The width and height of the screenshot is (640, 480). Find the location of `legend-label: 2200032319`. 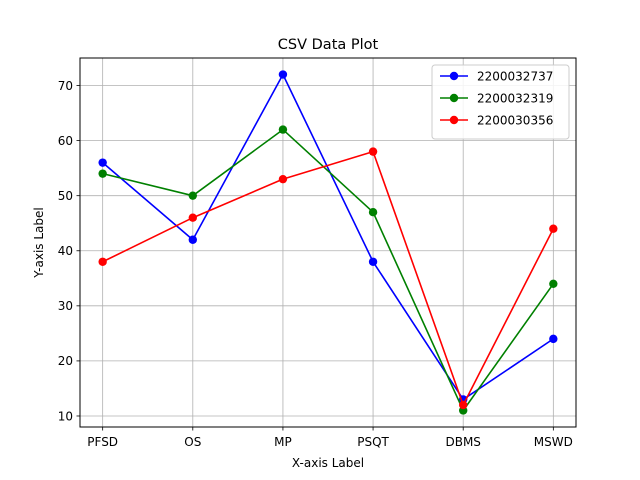

legend-label: 2200032319 is located at coordinates (515, 98).